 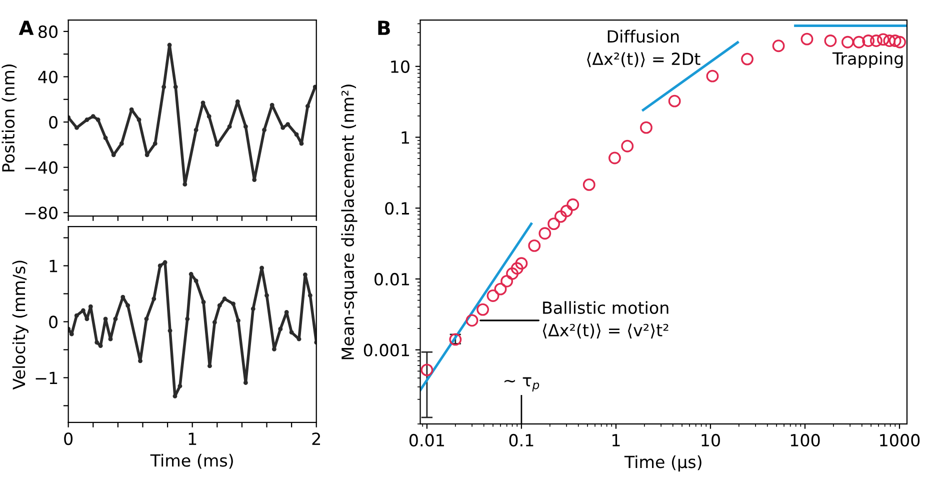 What do you see at coordinates (711, 440) in the screenshot?
I see `x-tick-label: 10` at bounding box center [711, 440].